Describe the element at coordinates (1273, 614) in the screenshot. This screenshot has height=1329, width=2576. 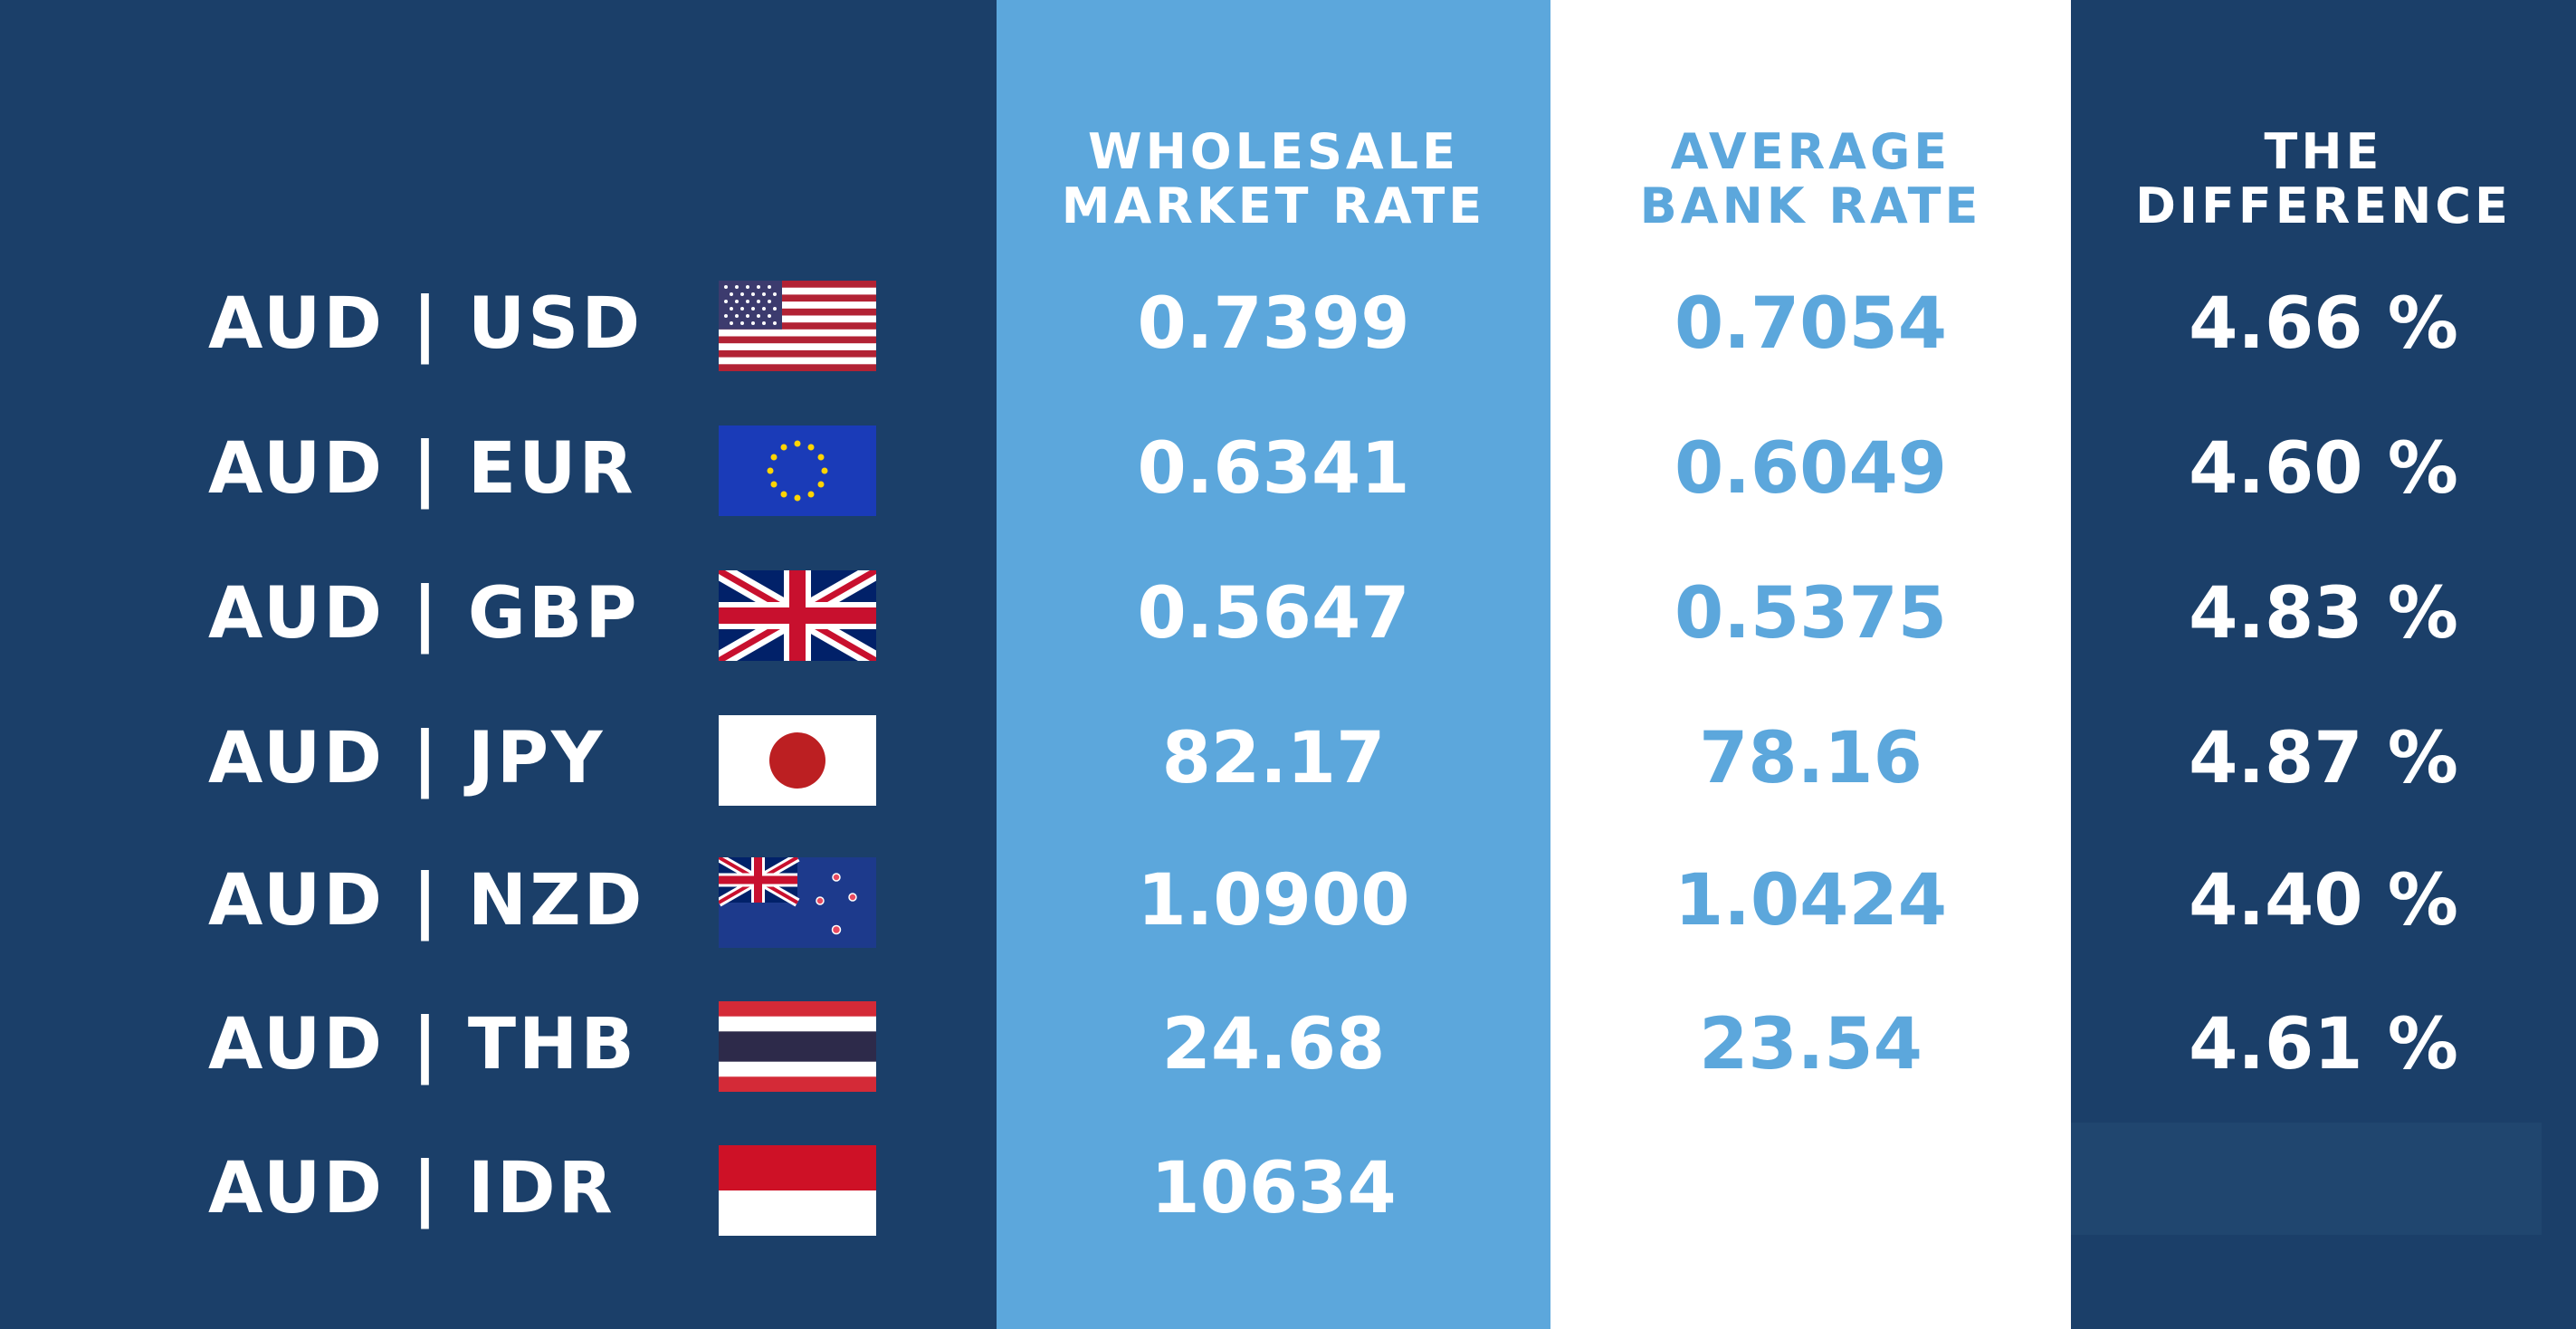
I see `wholesale-rate: 0.5647` at that location.